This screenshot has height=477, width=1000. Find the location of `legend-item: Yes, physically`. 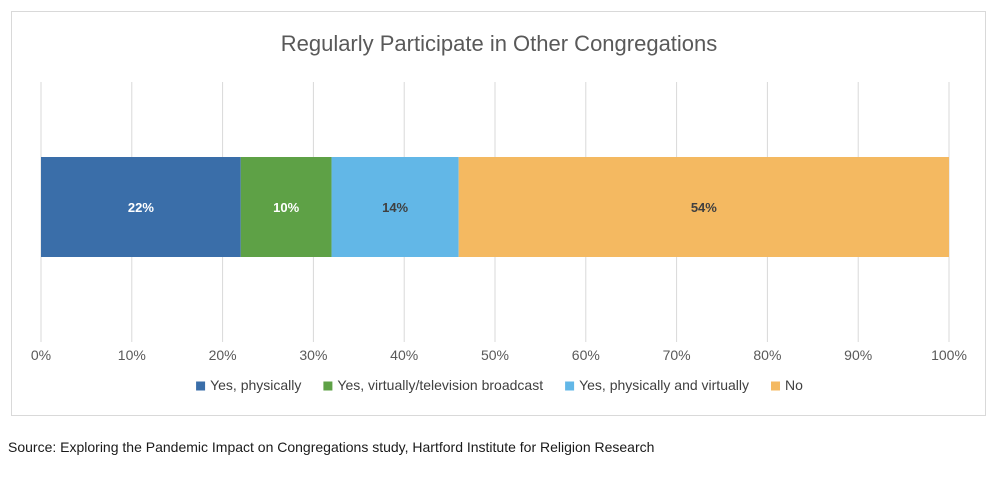

legend-item: Yes, physically is located at coordinates (248, 385).